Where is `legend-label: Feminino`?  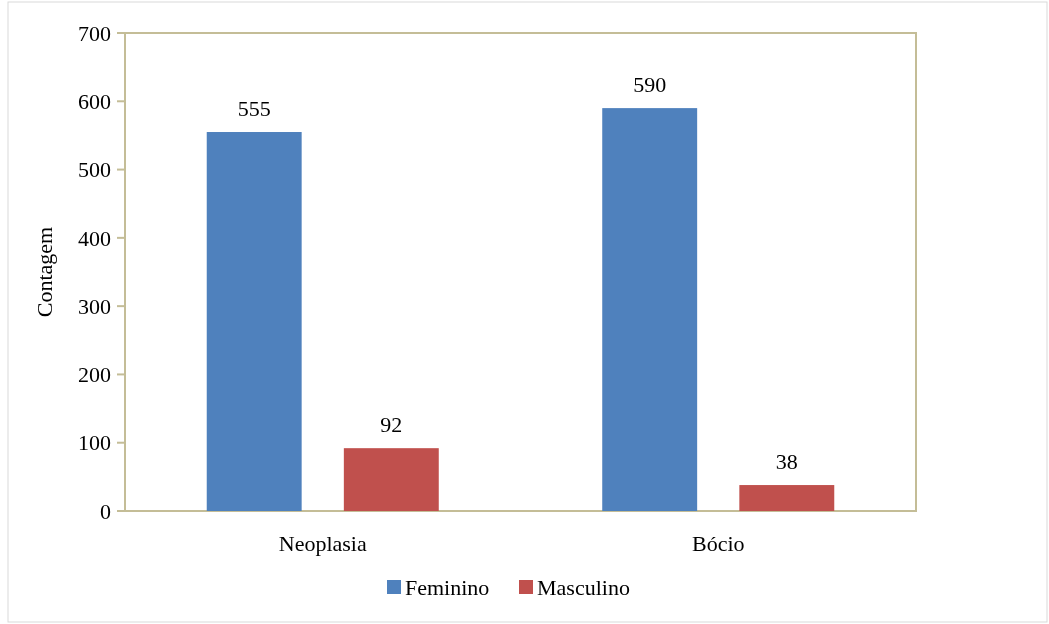 legend-label: Feminino is located at coordinates (447, 587).